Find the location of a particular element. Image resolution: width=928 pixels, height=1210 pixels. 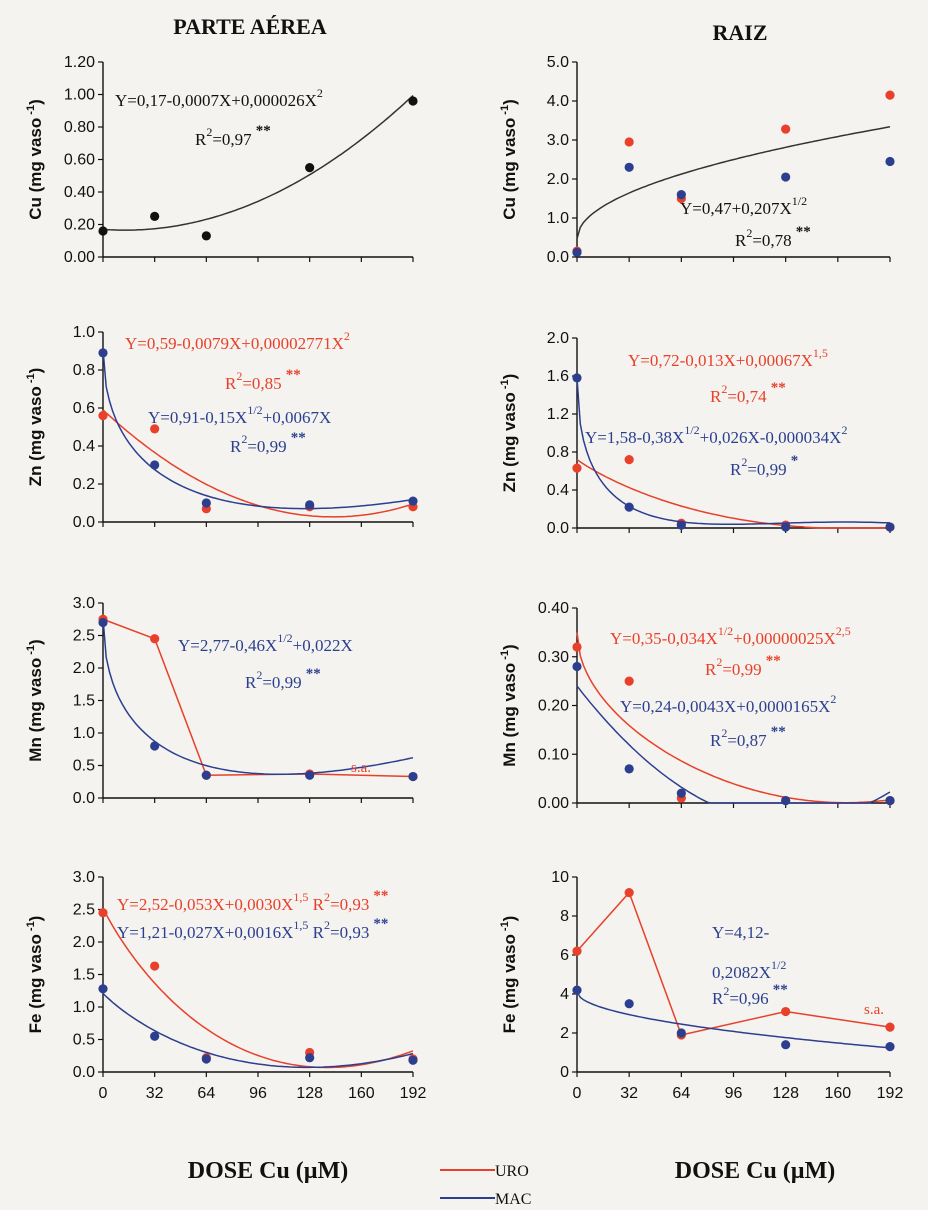

y-tick-label: 1.6 is located at coordinates (558, 376).